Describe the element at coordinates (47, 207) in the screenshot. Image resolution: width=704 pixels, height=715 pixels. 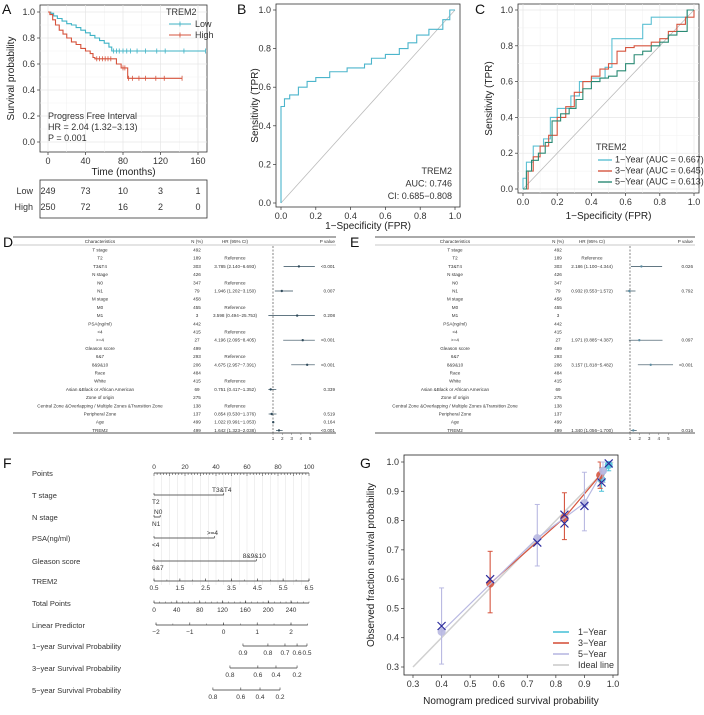
I see `risk-count: 250` at that location.